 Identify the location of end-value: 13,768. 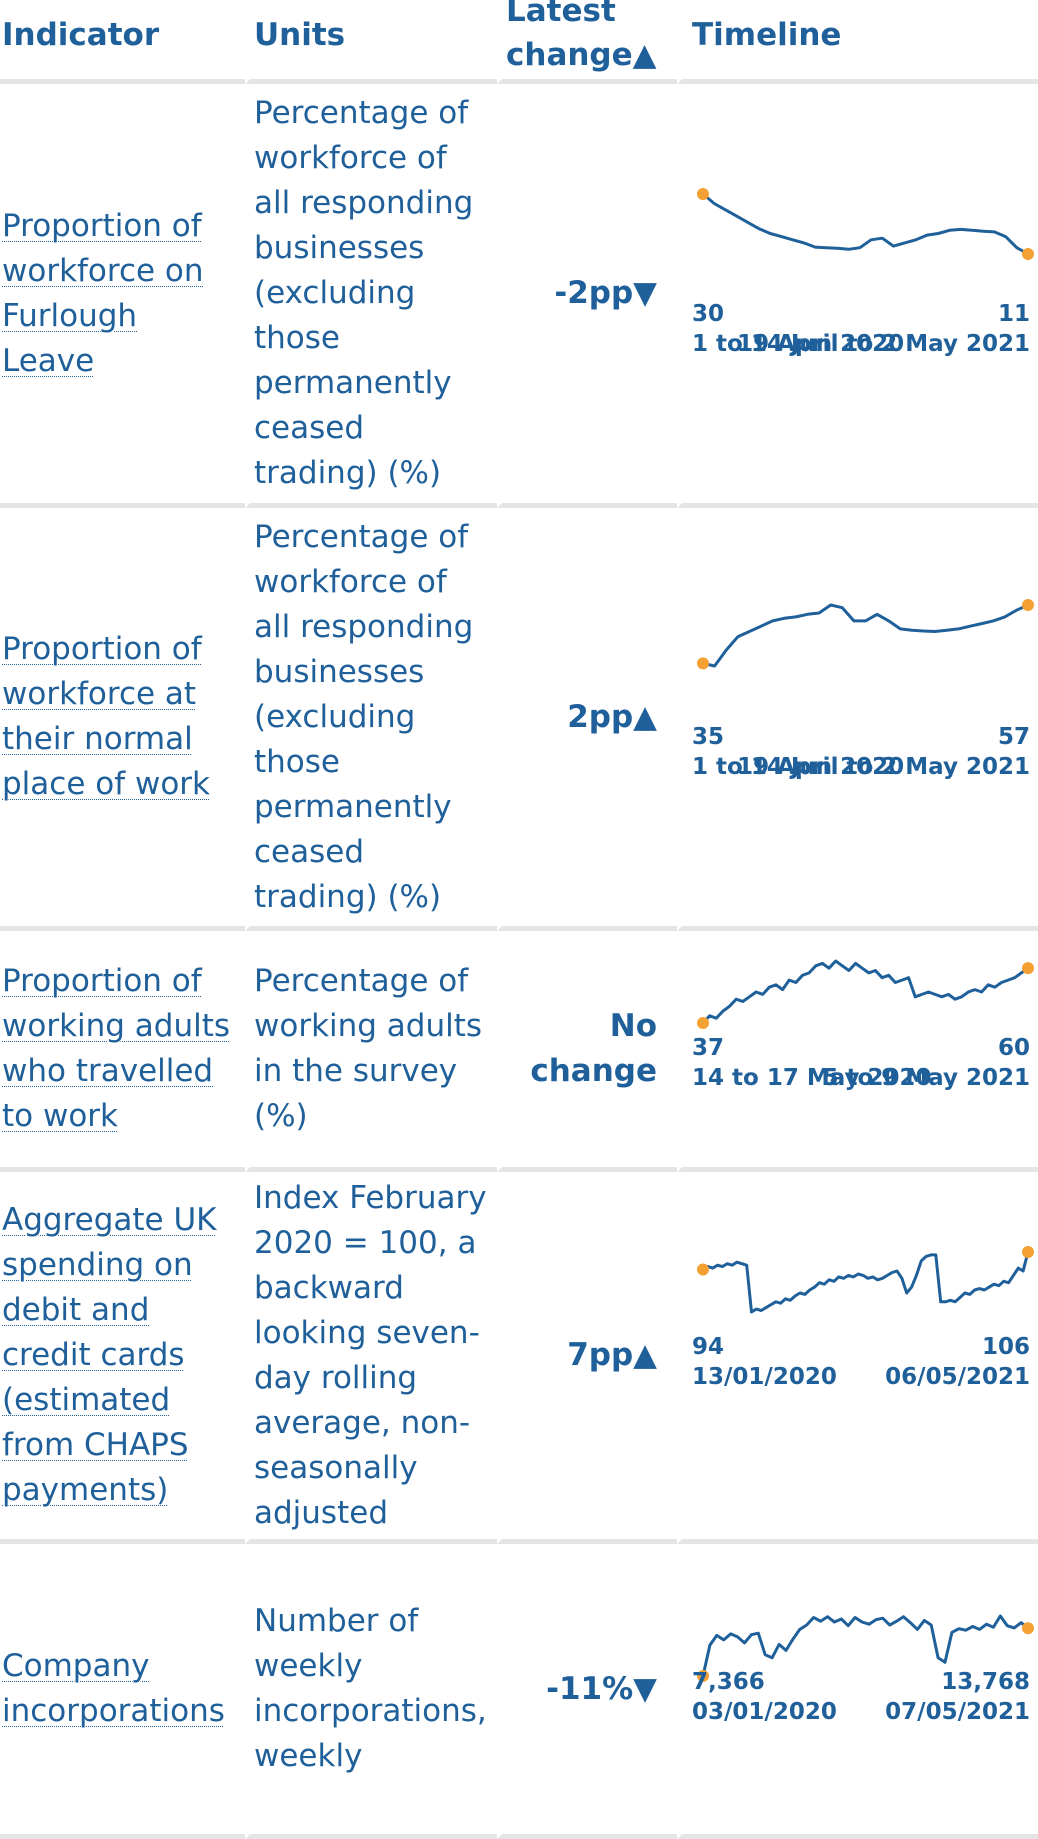
(985, 1682).